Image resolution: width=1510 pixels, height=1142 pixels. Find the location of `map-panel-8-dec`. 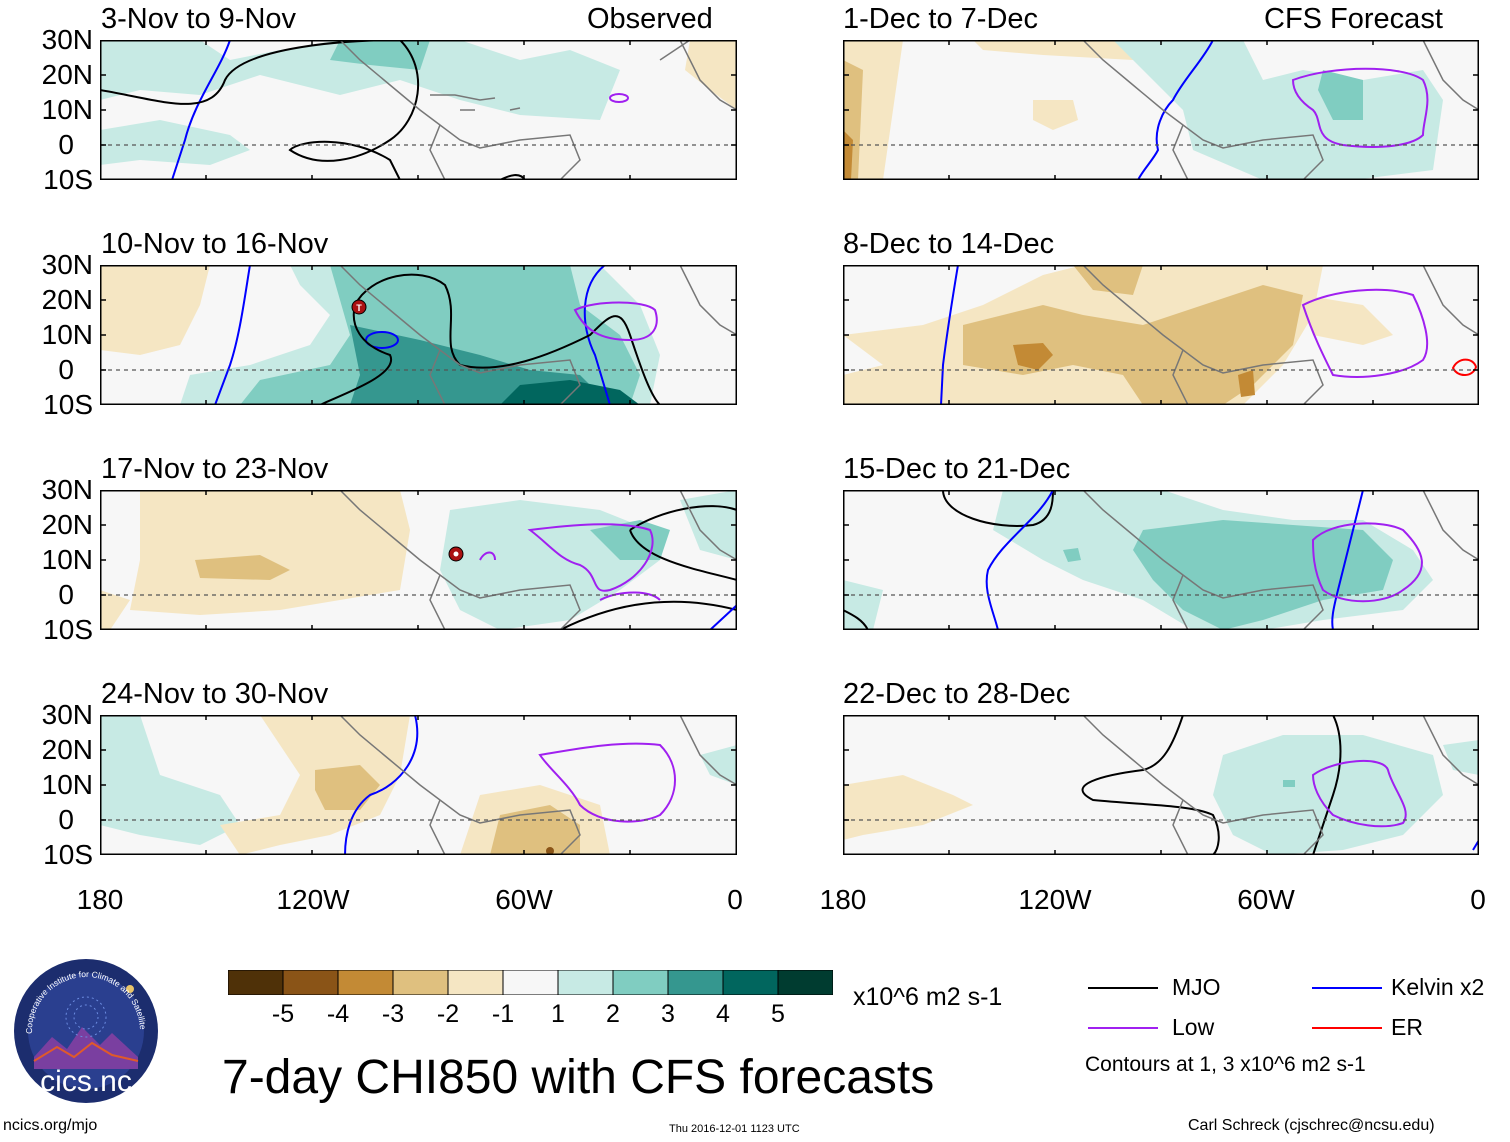

map-panel-8-dec is located at coordinates (1161, 335).